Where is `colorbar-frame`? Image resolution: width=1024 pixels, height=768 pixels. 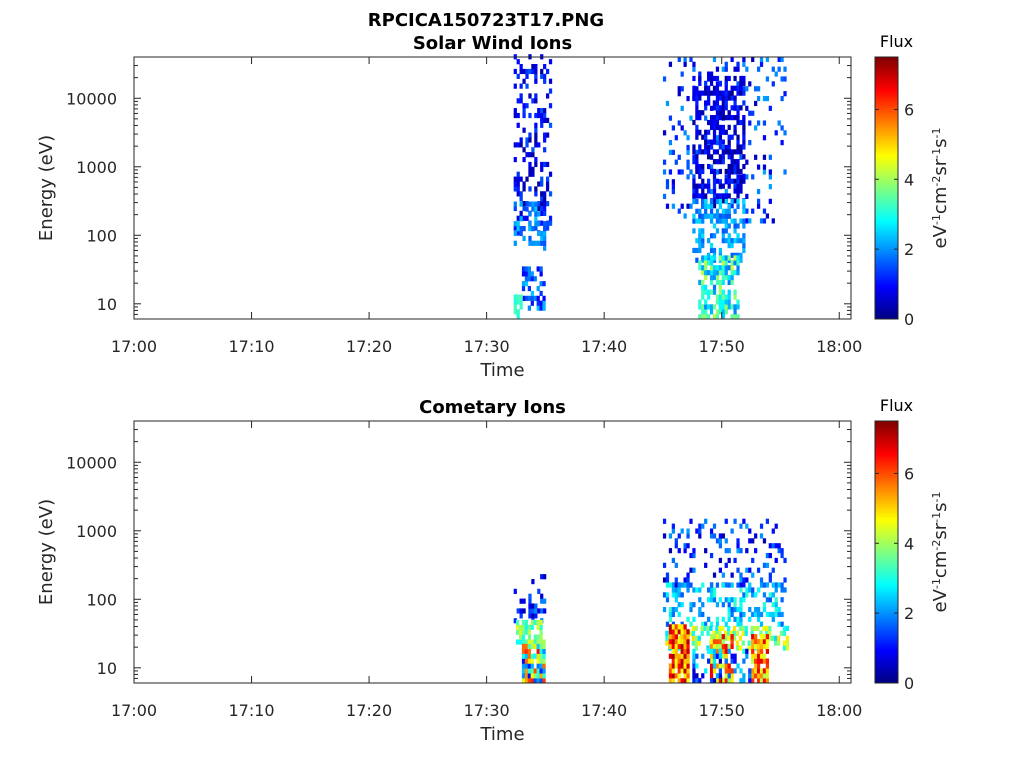
colorbar-frame is located at coordinates (886, 552).